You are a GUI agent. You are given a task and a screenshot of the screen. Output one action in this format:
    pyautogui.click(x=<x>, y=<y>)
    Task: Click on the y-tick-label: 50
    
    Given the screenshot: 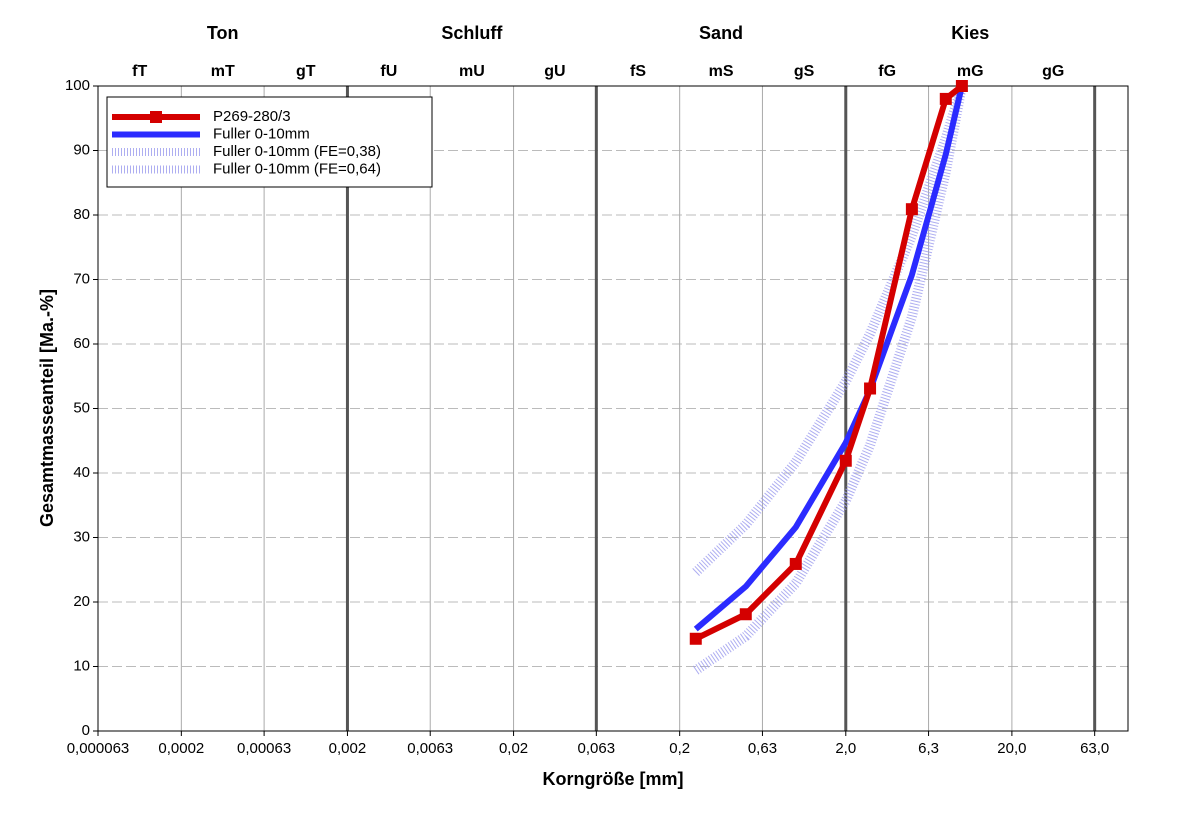 What is the action you would take?
    pyautogui.click(x=81, y=407)
    